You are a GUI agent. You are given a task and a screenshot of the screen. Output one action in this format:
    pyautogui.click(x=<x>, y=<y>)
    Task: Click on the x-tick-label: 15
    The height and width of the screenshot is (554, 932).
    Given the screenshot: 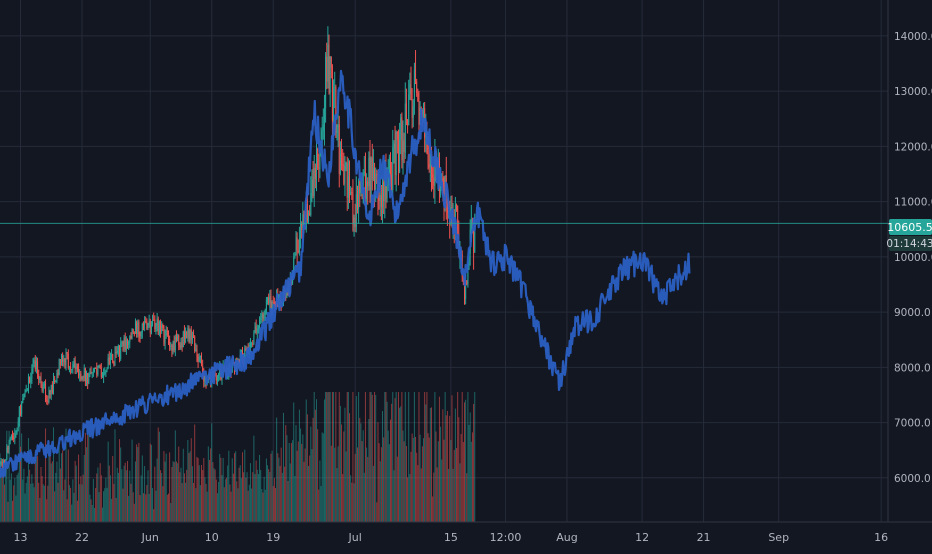 What is the action you would take?
    pyautogui.click(x=451, y=537)
    